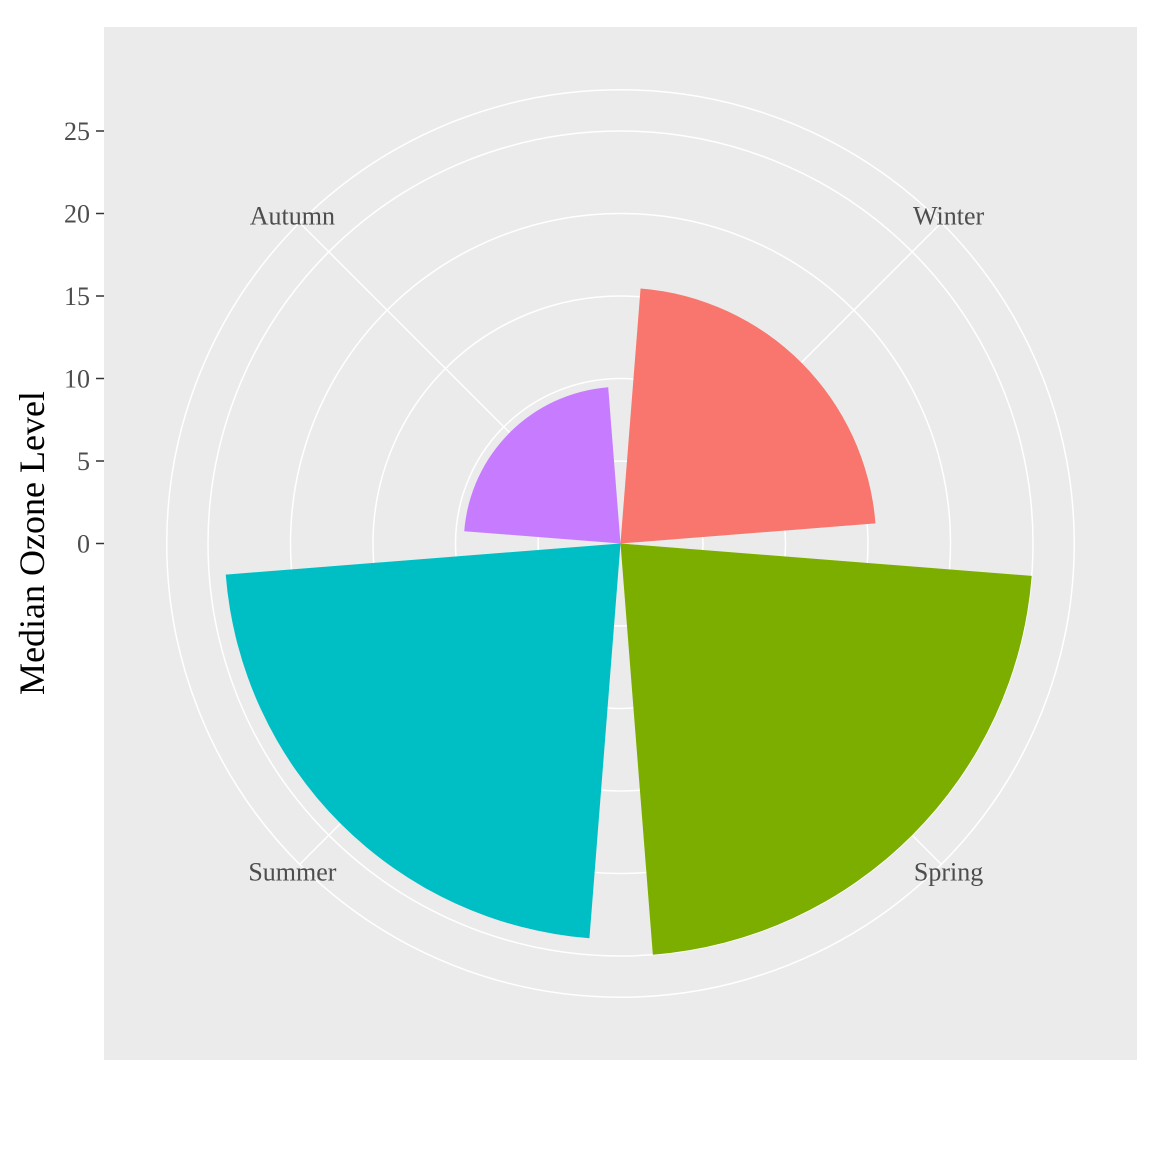  Describe the element at coordinates (83, 461) in the screenshot. I see `y-tick-label: 5` at that location.